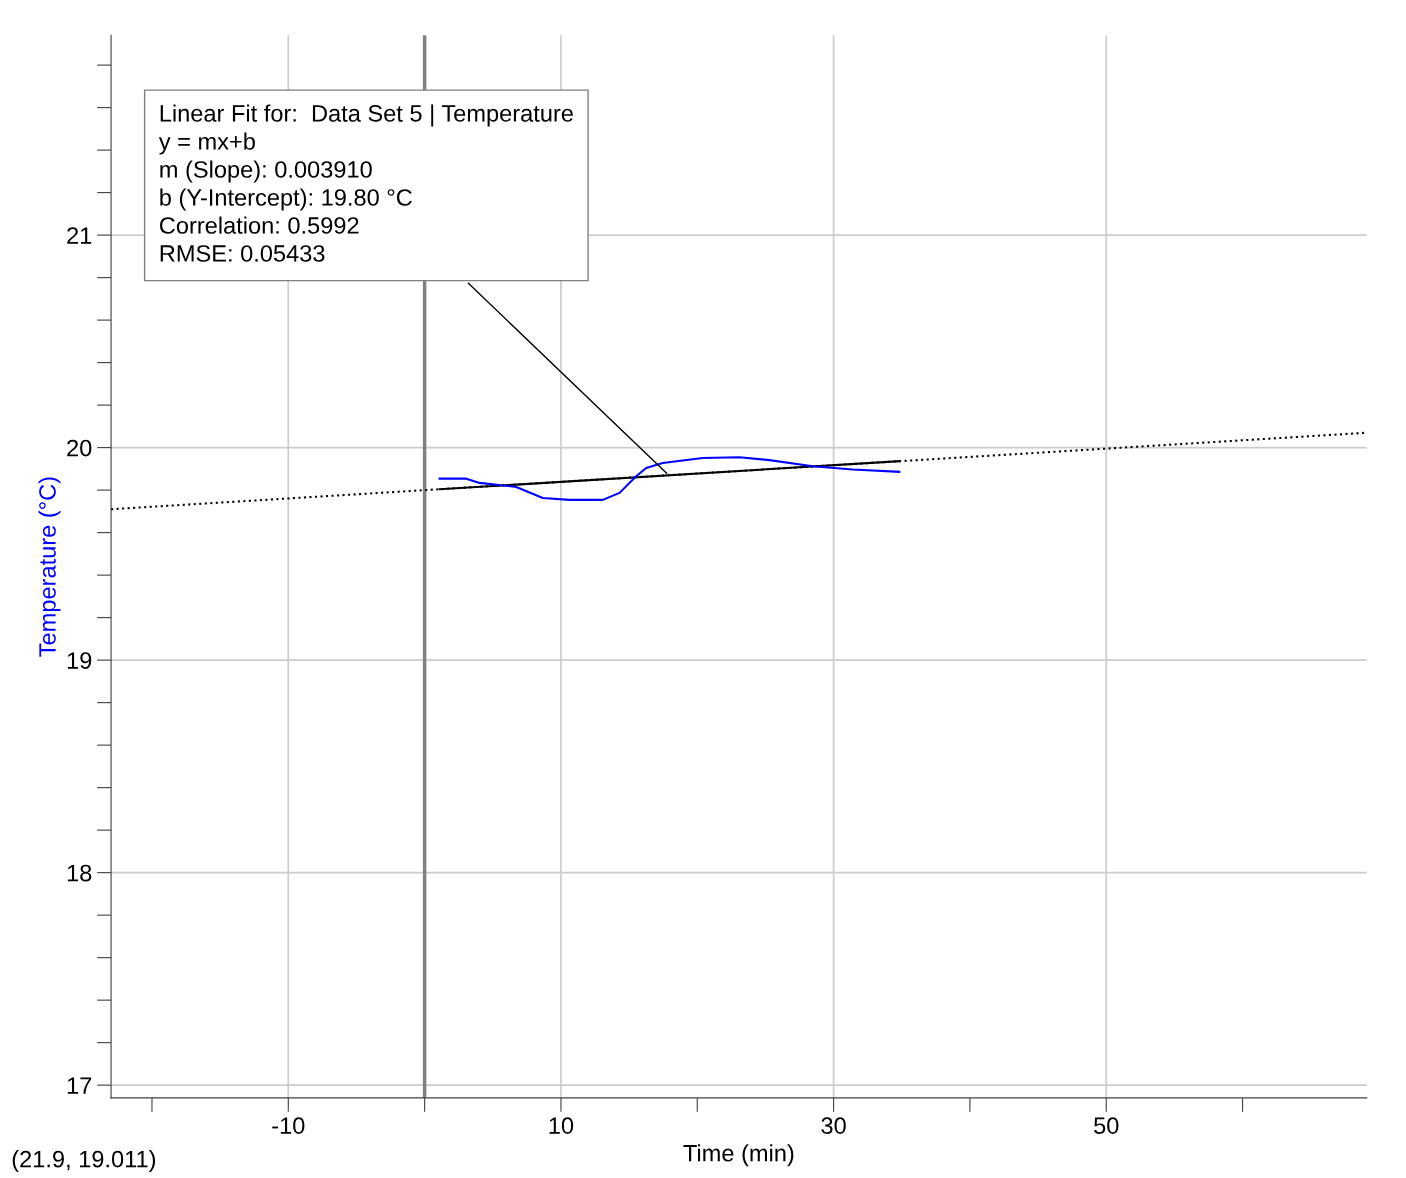  Describe the element at coordinates (1106, 1125) in the screenshot. I see `x-tick-label: 50` at that location.